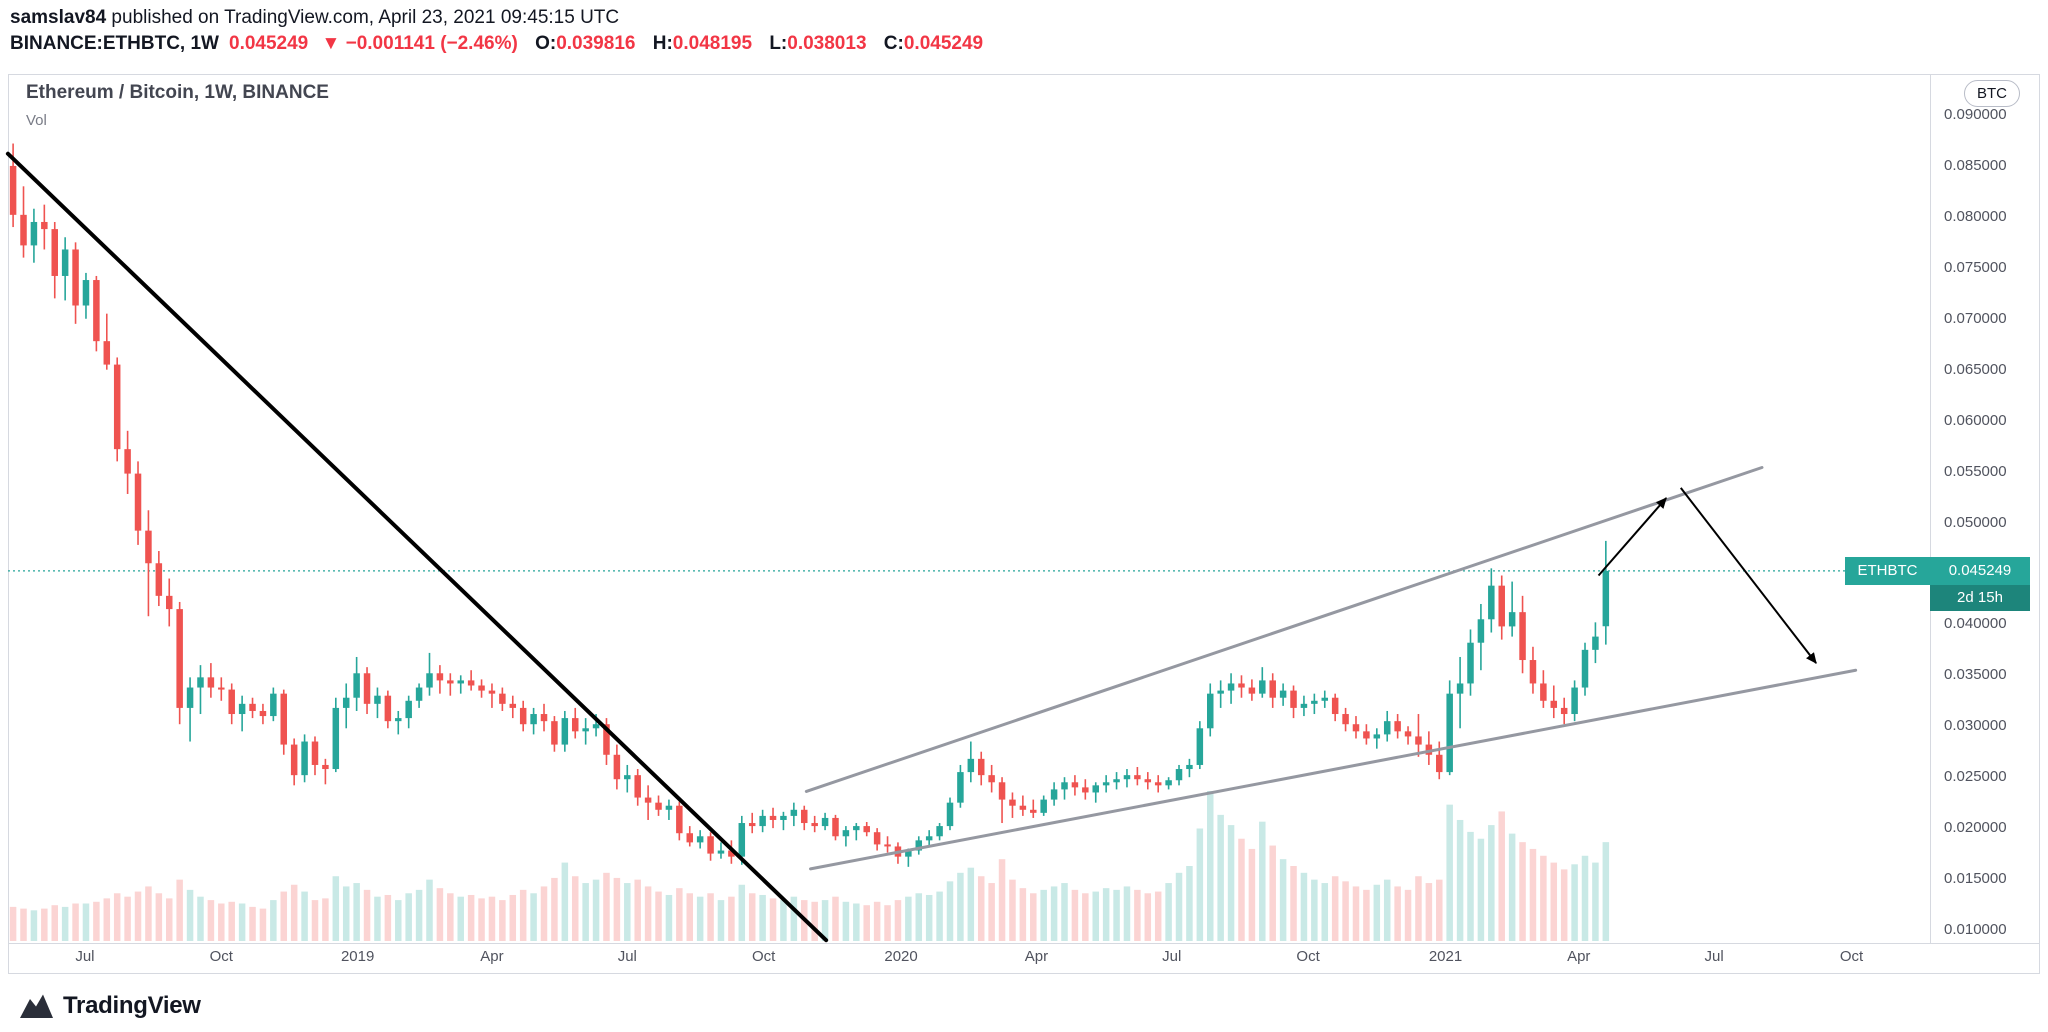 This screenshot has width=2048, height=1032. What do you see at coordinates (1975, 522) in the screenshot?
I see `price-tick-label: 0.050000` at bounding box center [1975, 522].